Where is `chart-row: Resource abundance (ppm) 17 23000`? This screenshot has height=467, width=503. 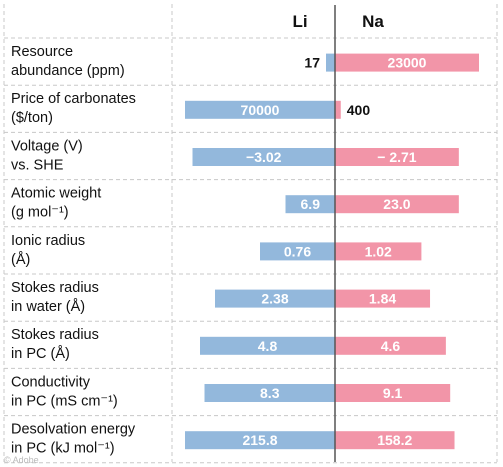
chart-row: Resource abundance (ppm) 17 23000 is located at coordinates (245, 61).